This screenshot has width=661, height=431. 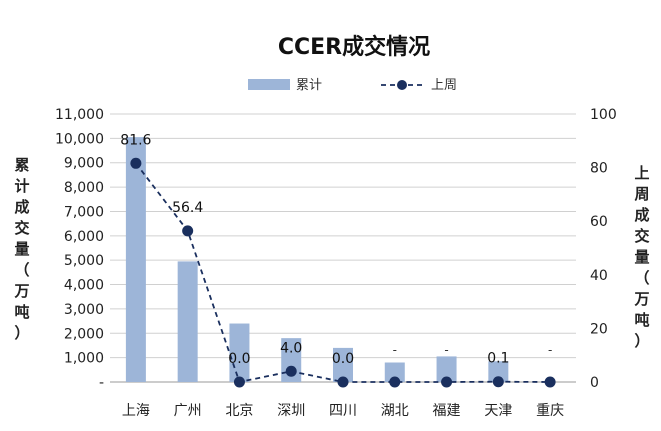 What do you see at coordinates (21, 249) in the screenshot?
I see `y-axis-label: 累计成交量（万吨）` at bounding box center [21, 249].